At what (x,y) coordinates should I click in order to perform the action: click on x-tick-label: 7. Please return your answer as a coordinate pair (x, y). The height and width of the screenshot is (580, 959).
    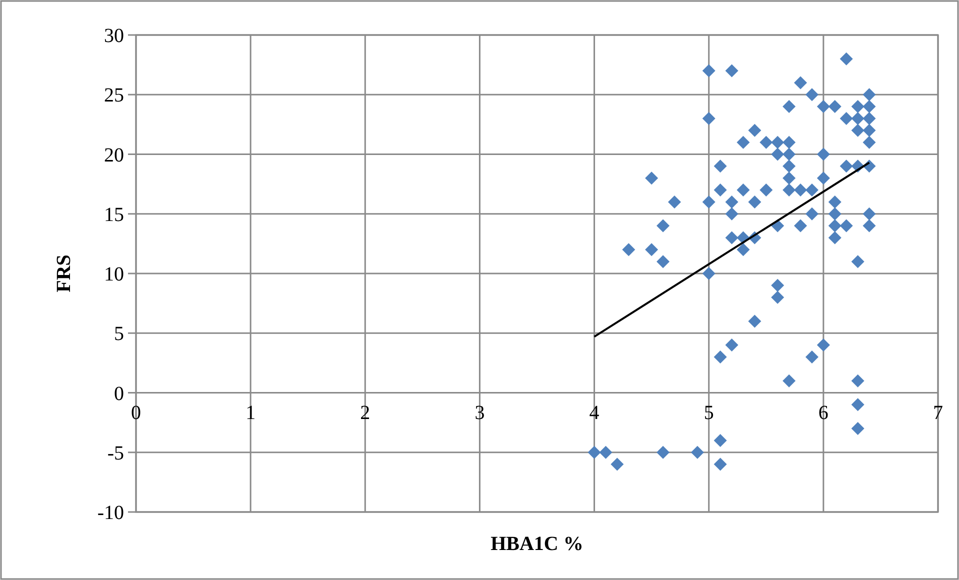
    Looking at the image, I should click on (938, 413).